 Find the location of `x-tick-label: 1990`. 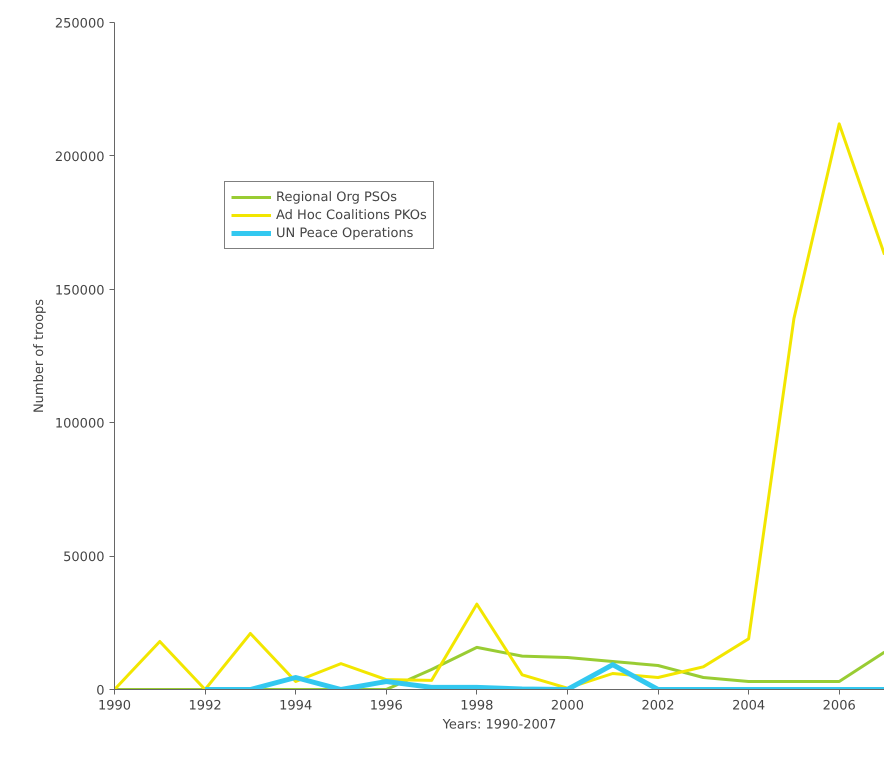

x-tick-label: 1990 is located at coordinates (115, 706).